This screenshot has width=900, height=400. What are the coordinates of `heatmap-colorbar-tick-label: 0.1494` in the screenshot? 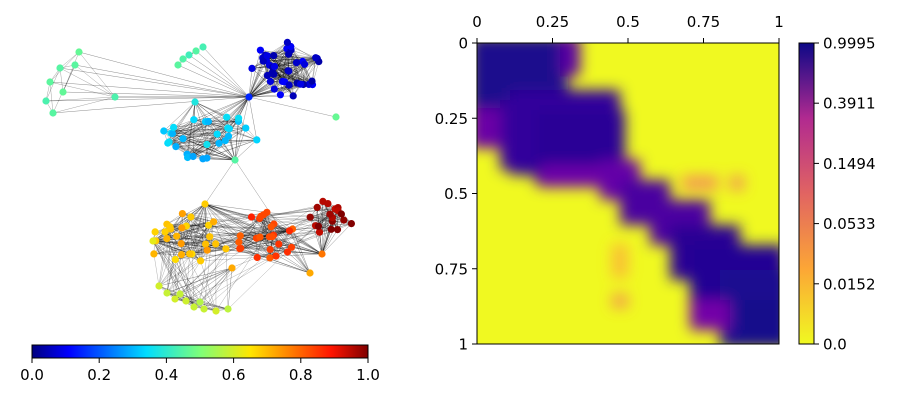 It's located at (849, 164).